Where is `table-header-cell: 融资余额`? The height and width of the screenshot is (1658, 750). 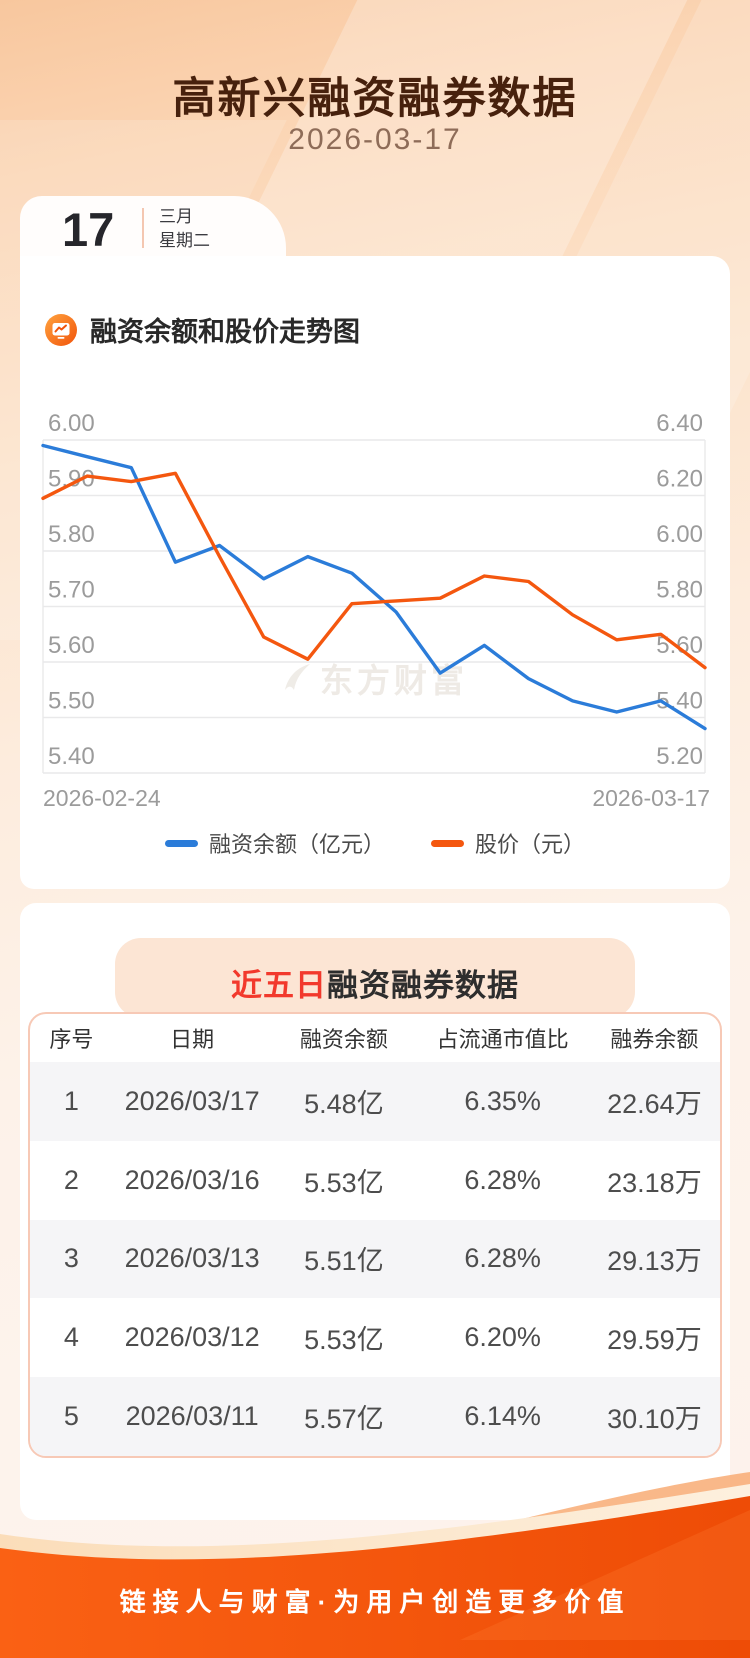
table-header-cell: 融资余额 is located at coordinates (343, 1039).